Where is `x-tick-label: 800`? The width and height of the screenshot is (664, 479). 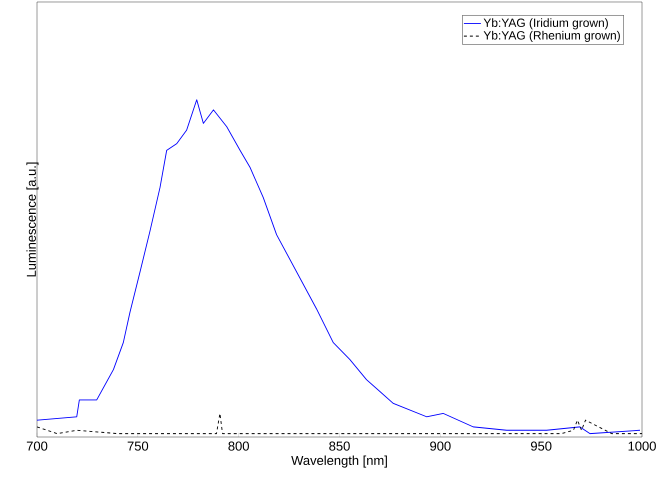 x-tick-label: 800 is located at coordinates (238, 446).